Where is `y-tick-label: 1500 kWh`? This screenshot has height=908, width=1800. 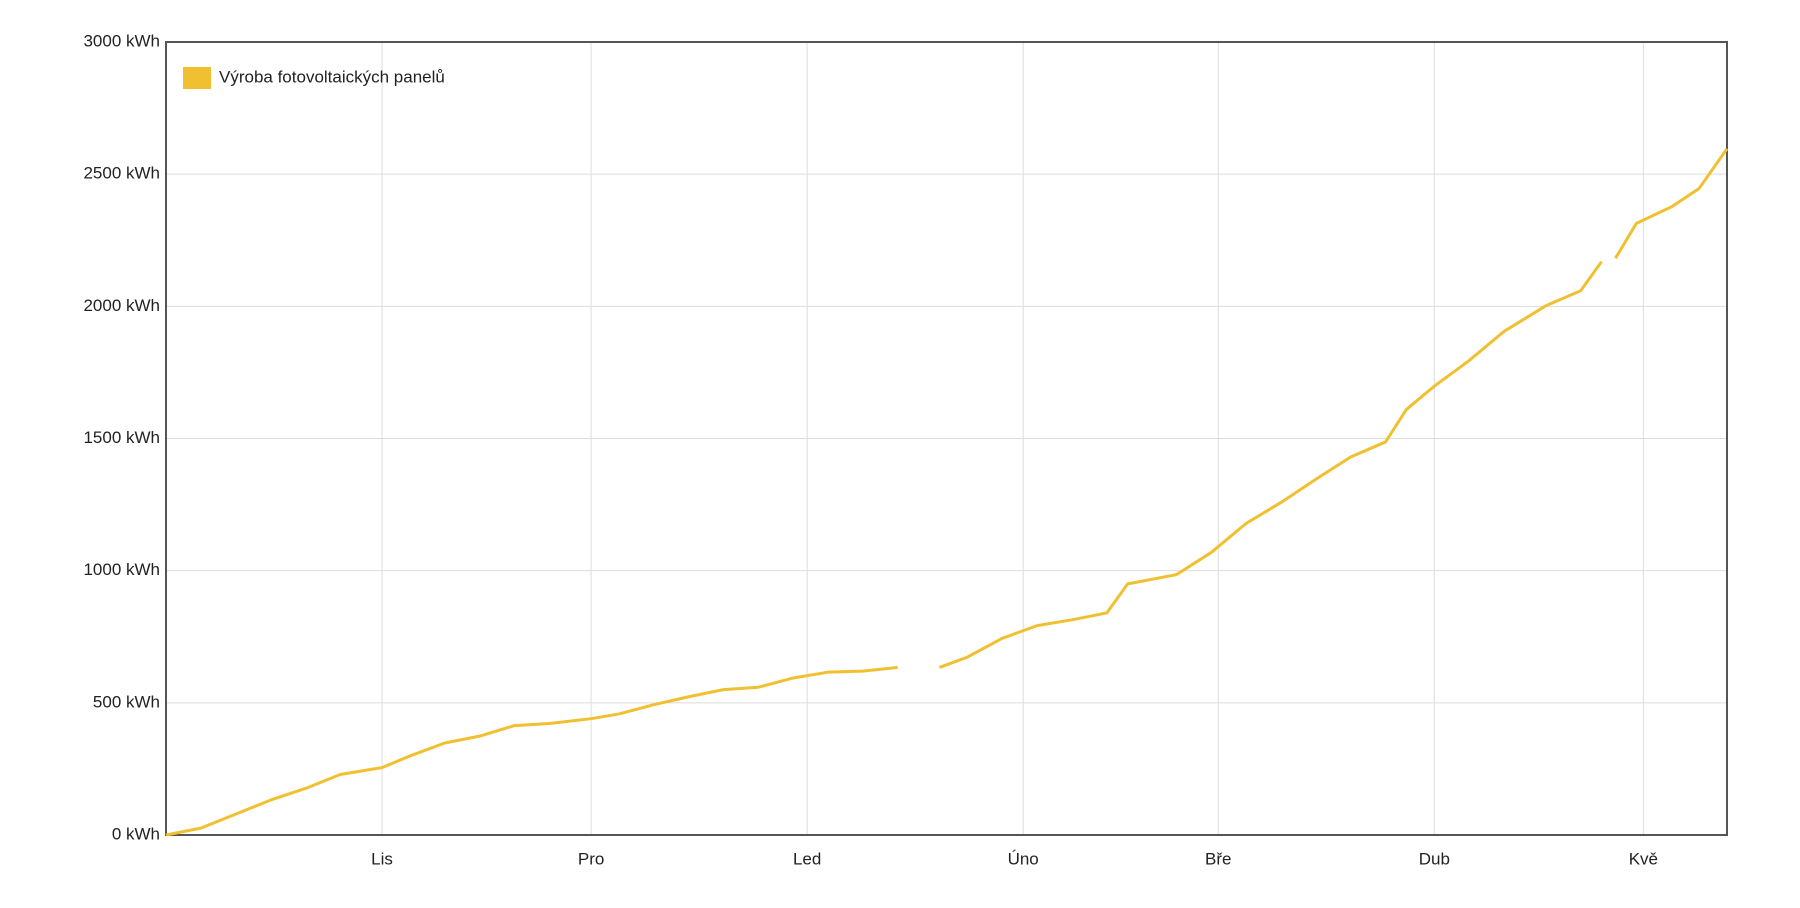 y-tick-label: 1500 kWh is located at coordinates (121, 437).